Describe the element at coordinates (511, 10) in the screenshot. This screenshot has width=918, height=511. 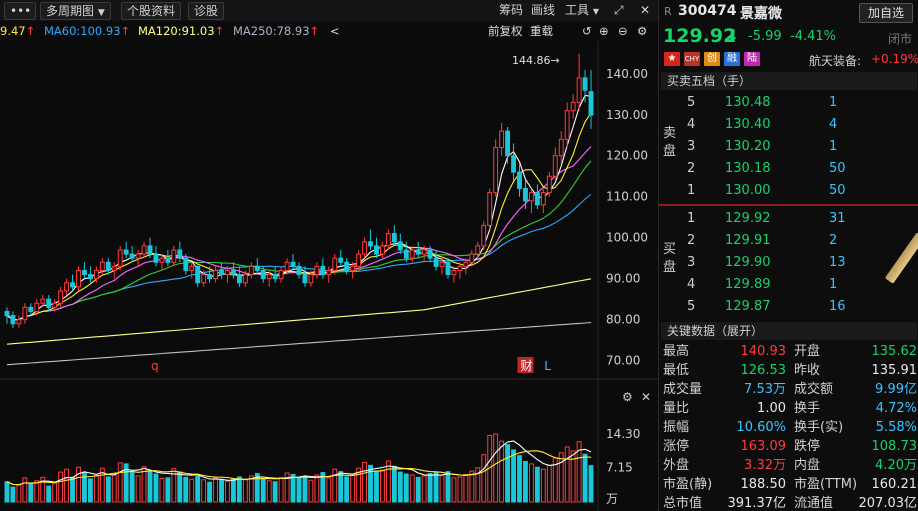
I see `chips-button: 筹码` at that location.